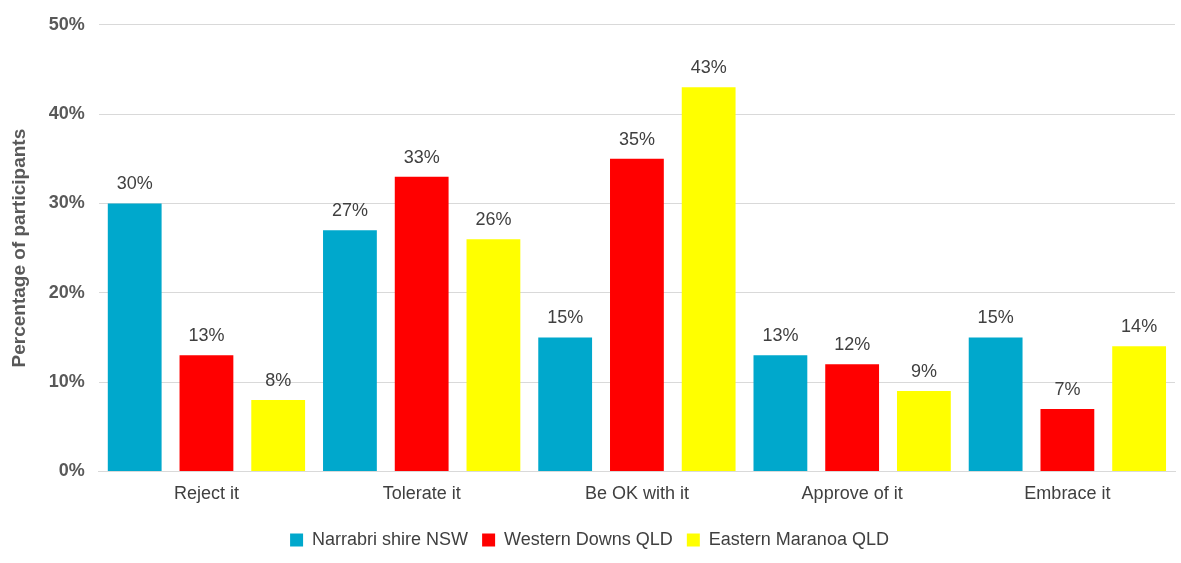  What do you see at coordinates (852, 493) in the screenshot?
I see `x-tick-label: Approve of it` at bounding box center [852, 493].